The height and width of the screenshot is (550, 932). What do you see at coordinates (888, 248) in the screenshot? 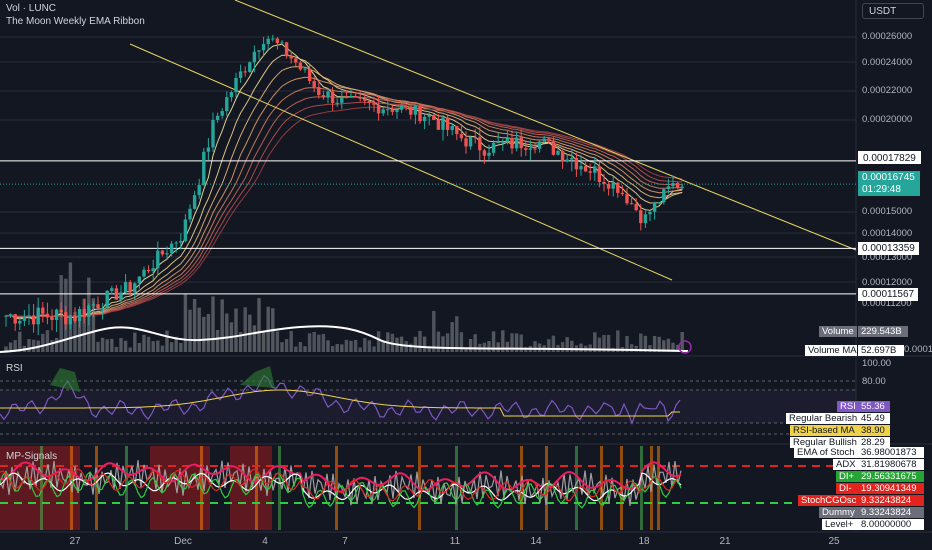
I see `level-tag-2: 0.00013359` at bounding box center [888, 248].